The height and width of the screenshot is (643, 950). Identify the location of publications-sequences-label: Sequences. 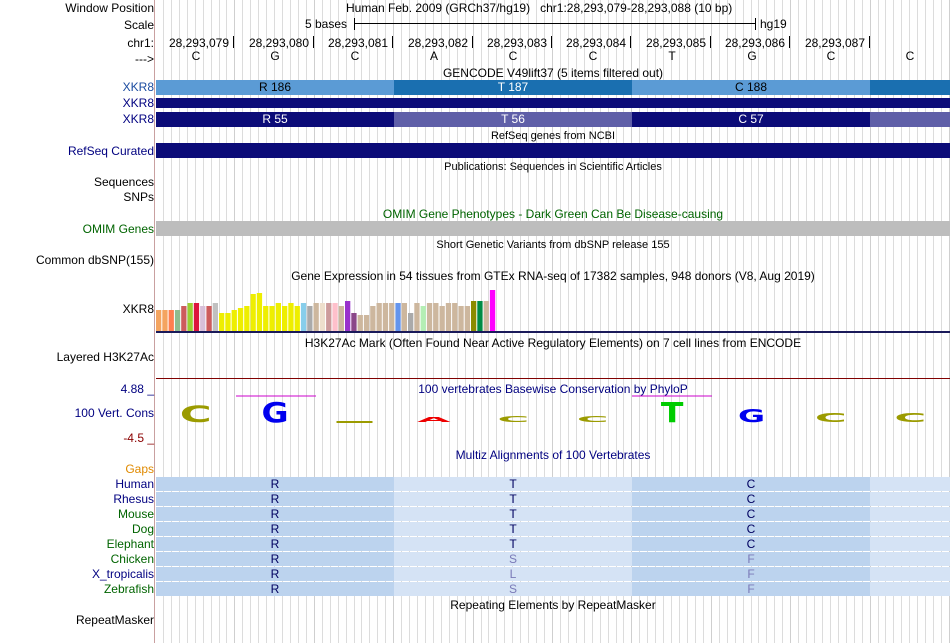
(123, 182).